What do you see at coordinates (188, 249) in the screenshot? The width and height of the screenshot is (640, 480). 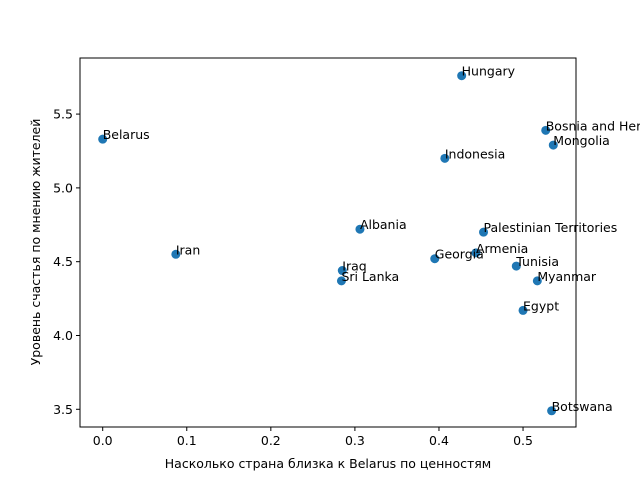 I see `point-label: Iran` at bounding box center [188, 249].